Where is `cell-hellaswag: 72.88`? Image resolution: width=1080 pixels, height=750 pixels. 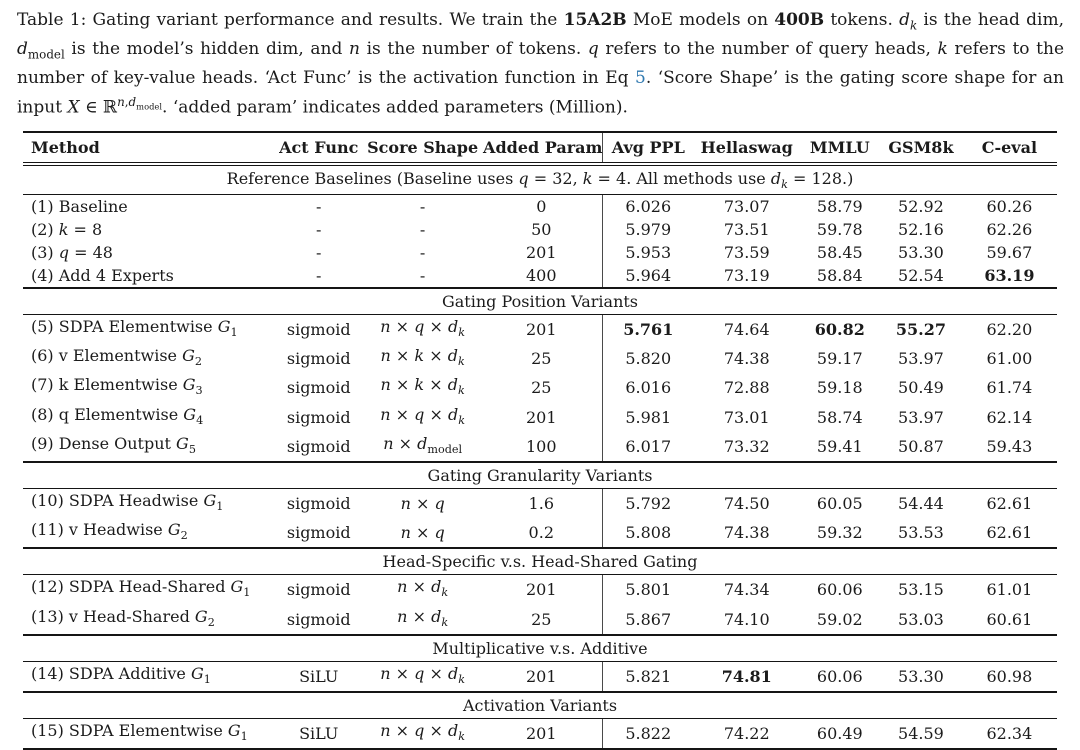 cell-hellaswag: 72.88 is located at coordinates (746, 388).